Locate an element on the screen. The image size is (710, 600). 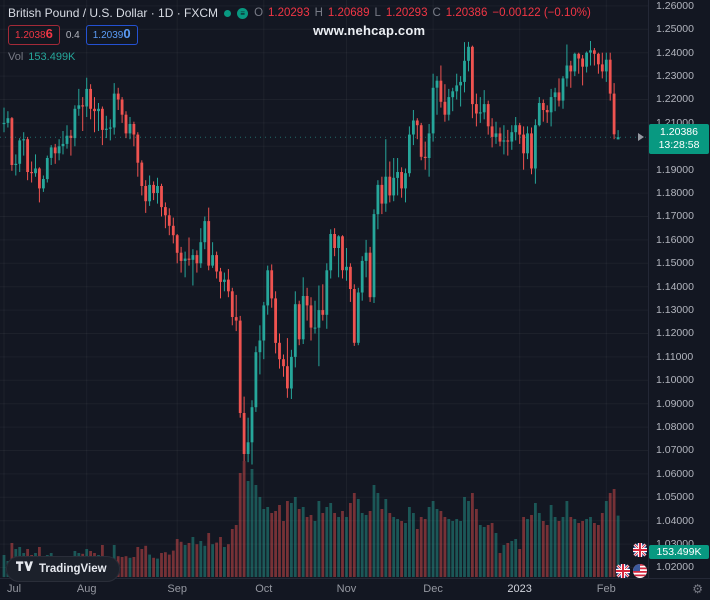
price-tick-label: 1.23000 is located at coordinates (675, 76).